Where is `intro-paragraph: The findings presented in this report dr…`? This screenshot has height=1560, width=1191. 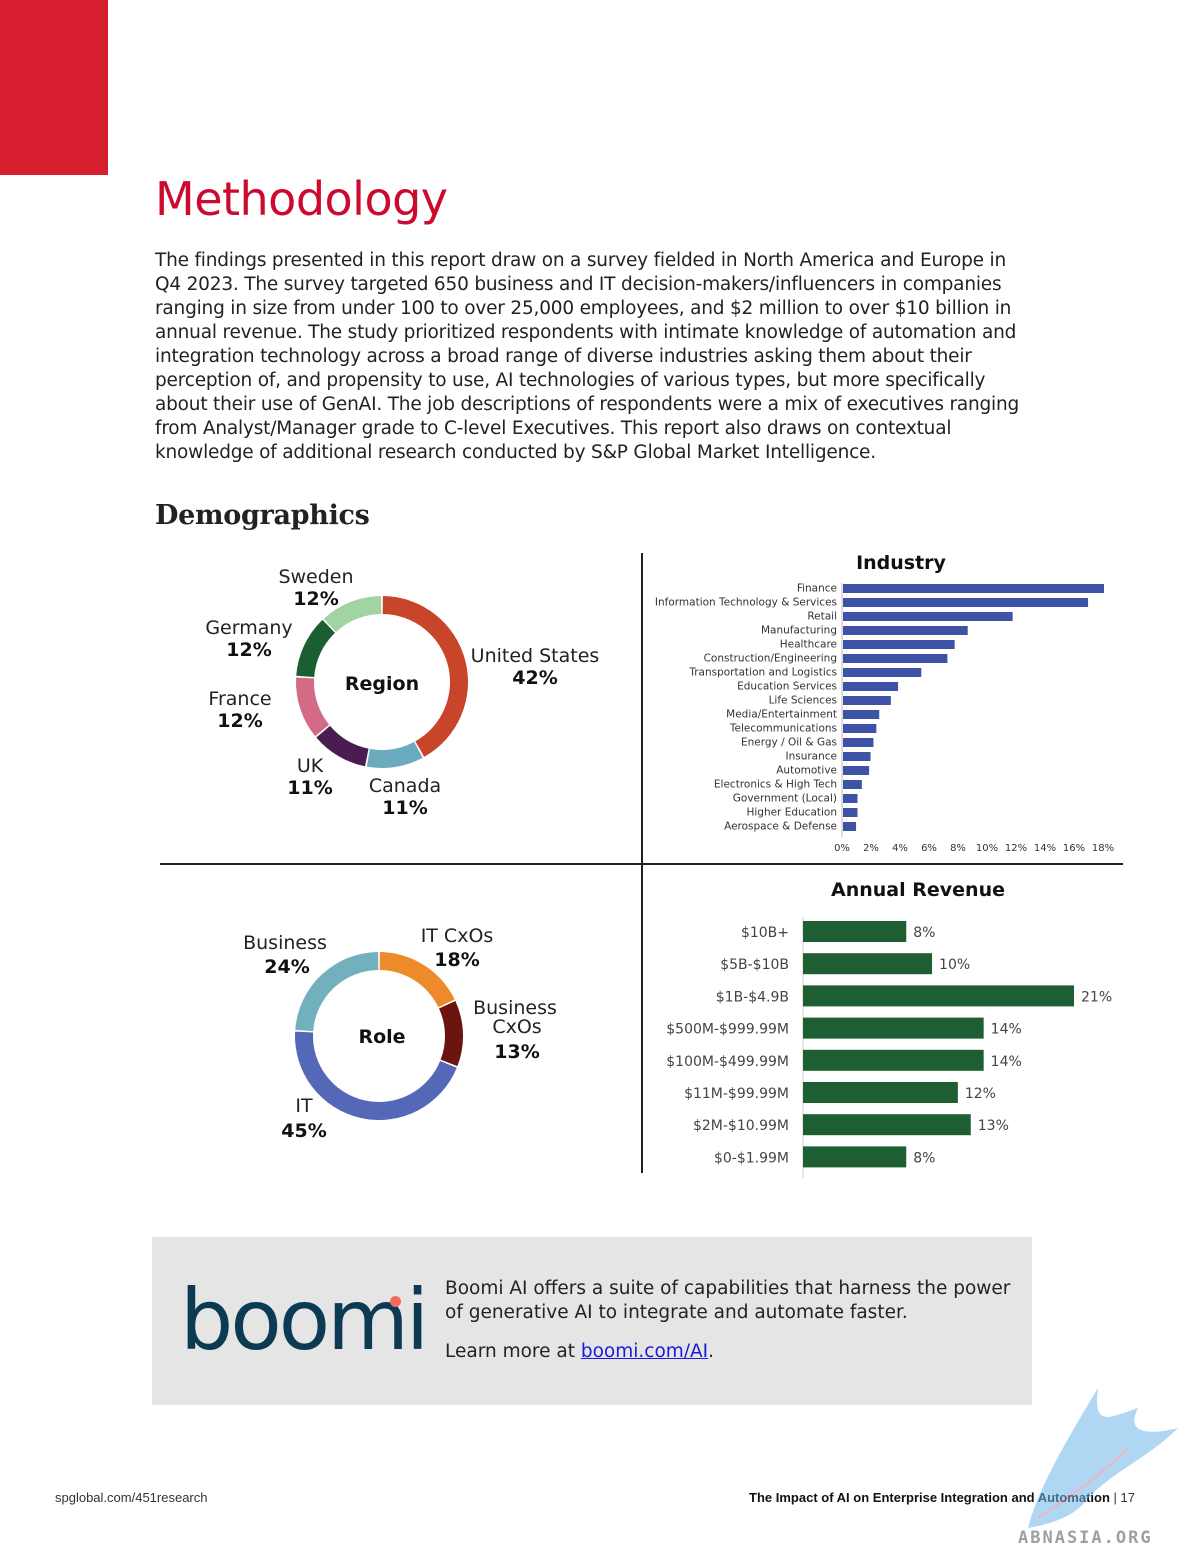
intro-paragraph: The findings presented in this report dr… is located at coordinates (587, 356).